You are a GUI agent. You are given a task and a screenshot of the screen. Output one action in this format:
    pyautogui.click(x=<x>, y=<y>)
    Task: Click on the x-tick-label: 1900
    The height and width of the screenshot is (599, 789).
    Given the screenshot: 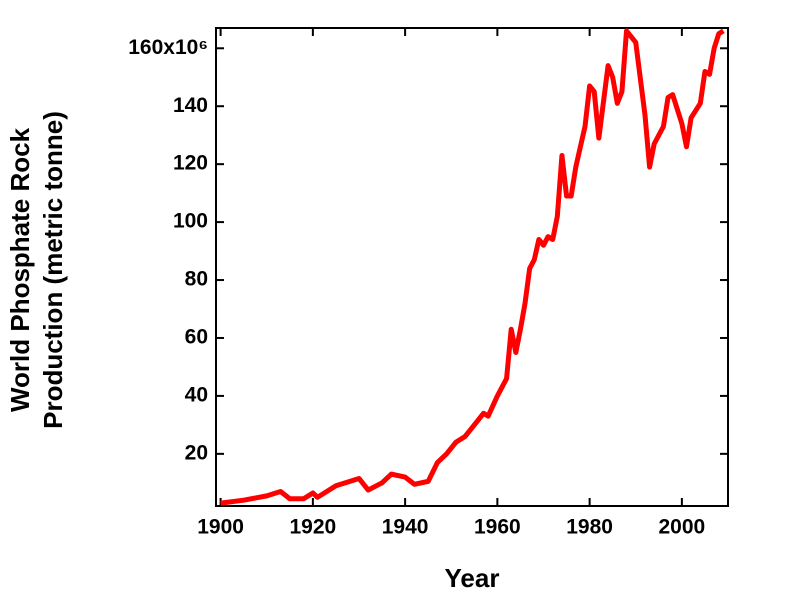 What is the action you would take?
    pyautogui.click(x=220, y=527)
    